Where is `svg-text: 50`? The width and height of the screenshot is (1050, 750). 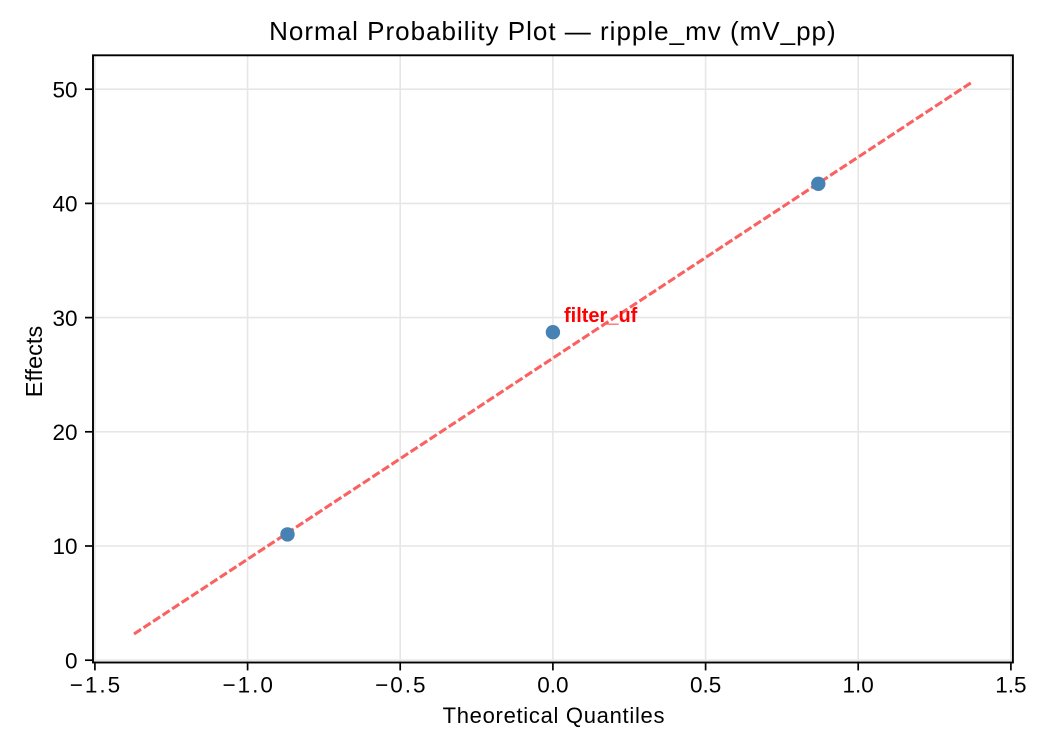
svg-text: 50 is located at coordinates (64, 89).